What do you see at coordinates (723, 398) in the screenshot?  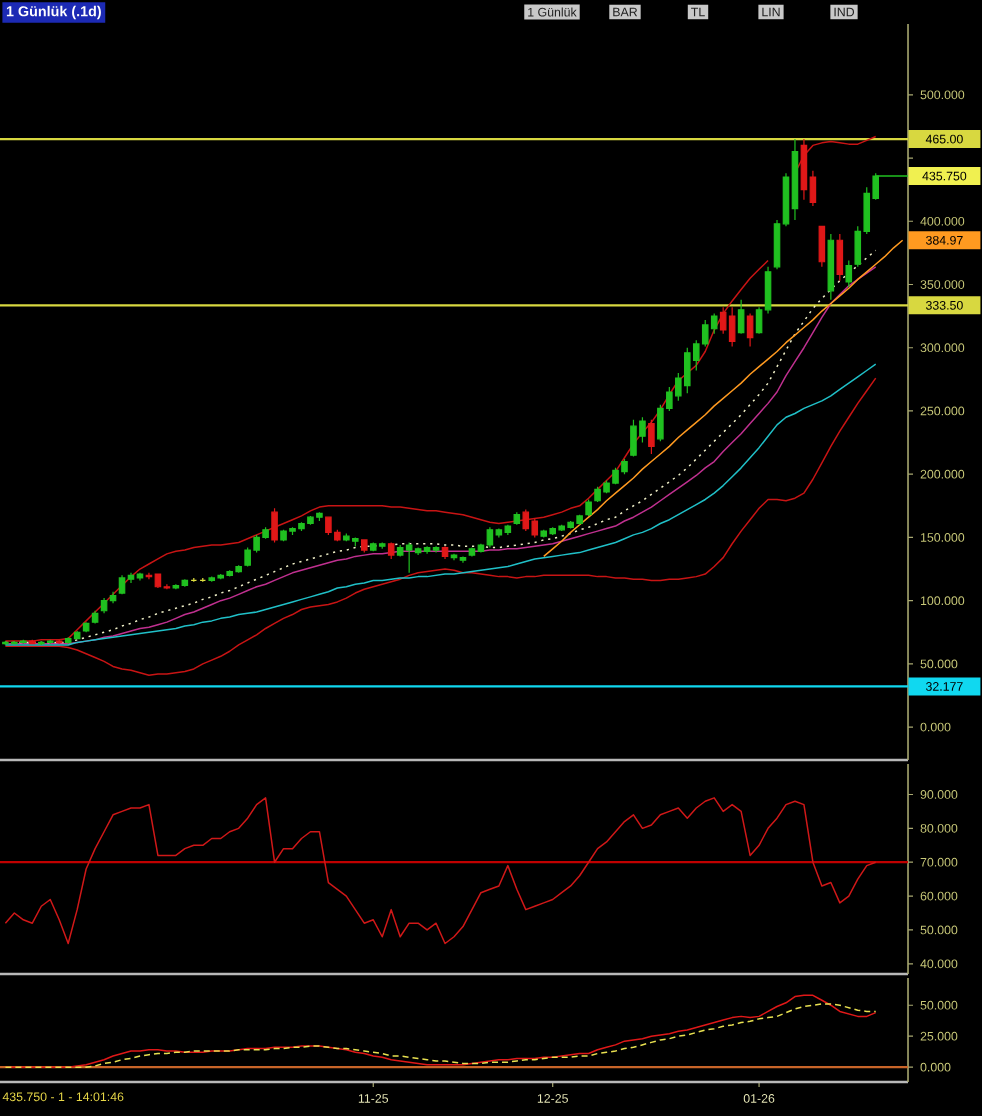 I see `line-series` at bounding box center [723, 398].